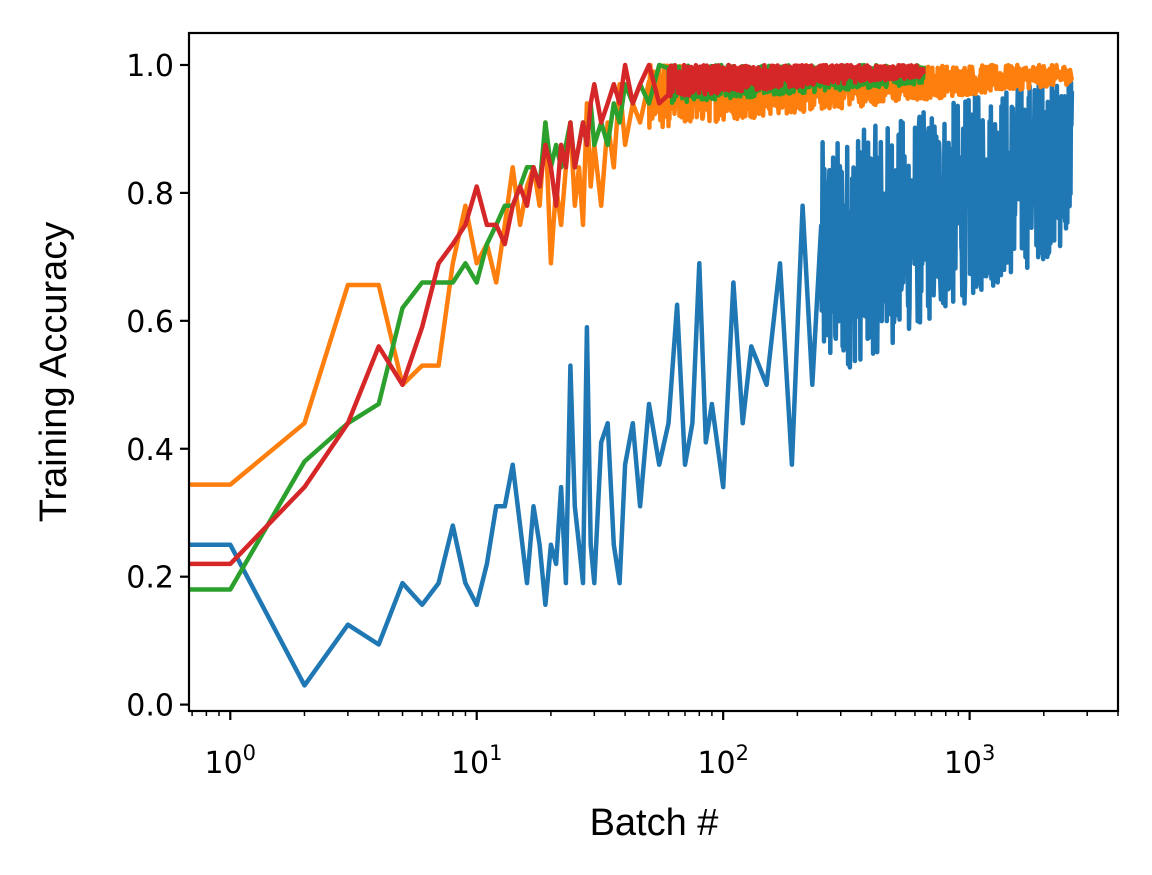 The image size is (1152, 875). What do you see at coordinates (150, 194) in the screenshot?
I see `y-tick-label: 0.8` at bounding box center [150, 194].